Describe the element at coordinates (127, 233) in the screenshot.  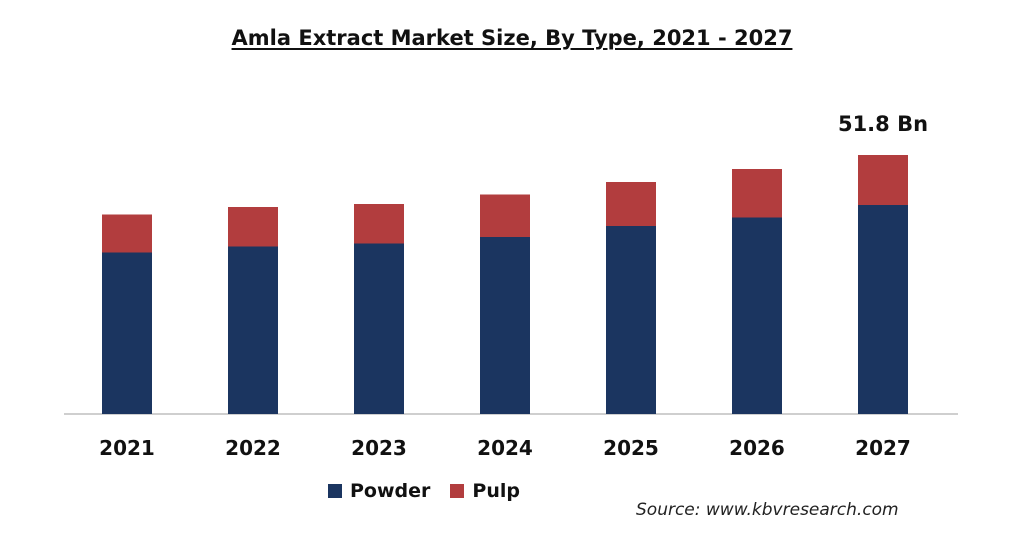
I see `bar-pulp-2021` at that location.